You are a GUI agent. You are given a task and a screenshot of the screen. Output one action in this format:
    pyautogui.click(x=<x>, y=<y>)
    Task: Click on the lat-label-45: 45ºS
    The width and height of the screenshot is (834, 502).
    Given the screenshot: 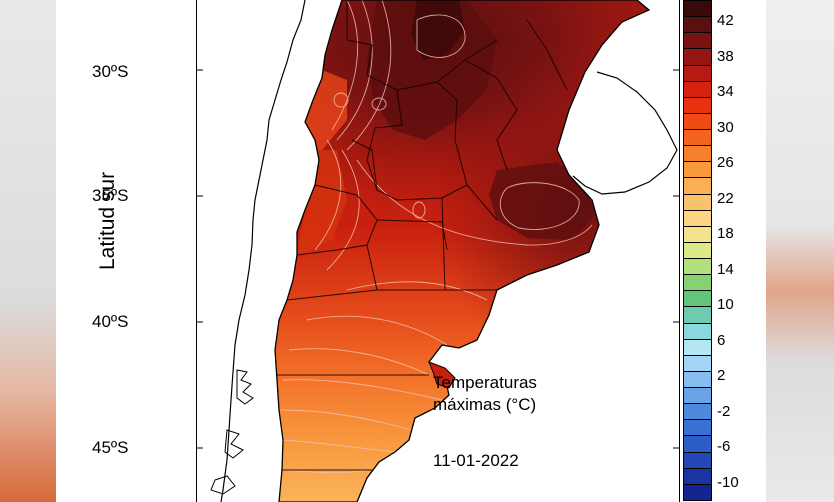 What is the action you would take?
    pyautogui.click(x=110, y=447)
    